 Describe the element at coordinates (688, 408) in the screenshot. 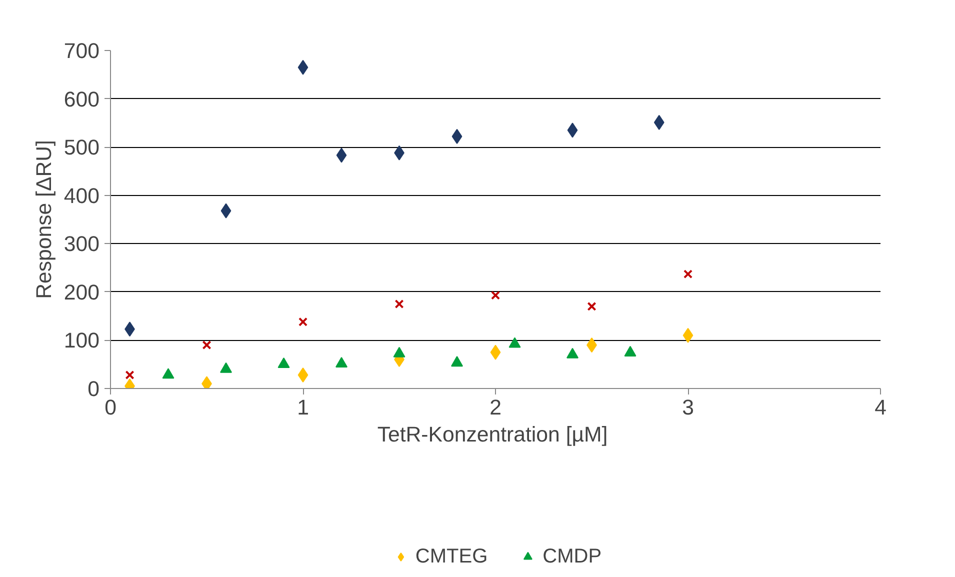

I see `x-tick-label: 3` at that location.